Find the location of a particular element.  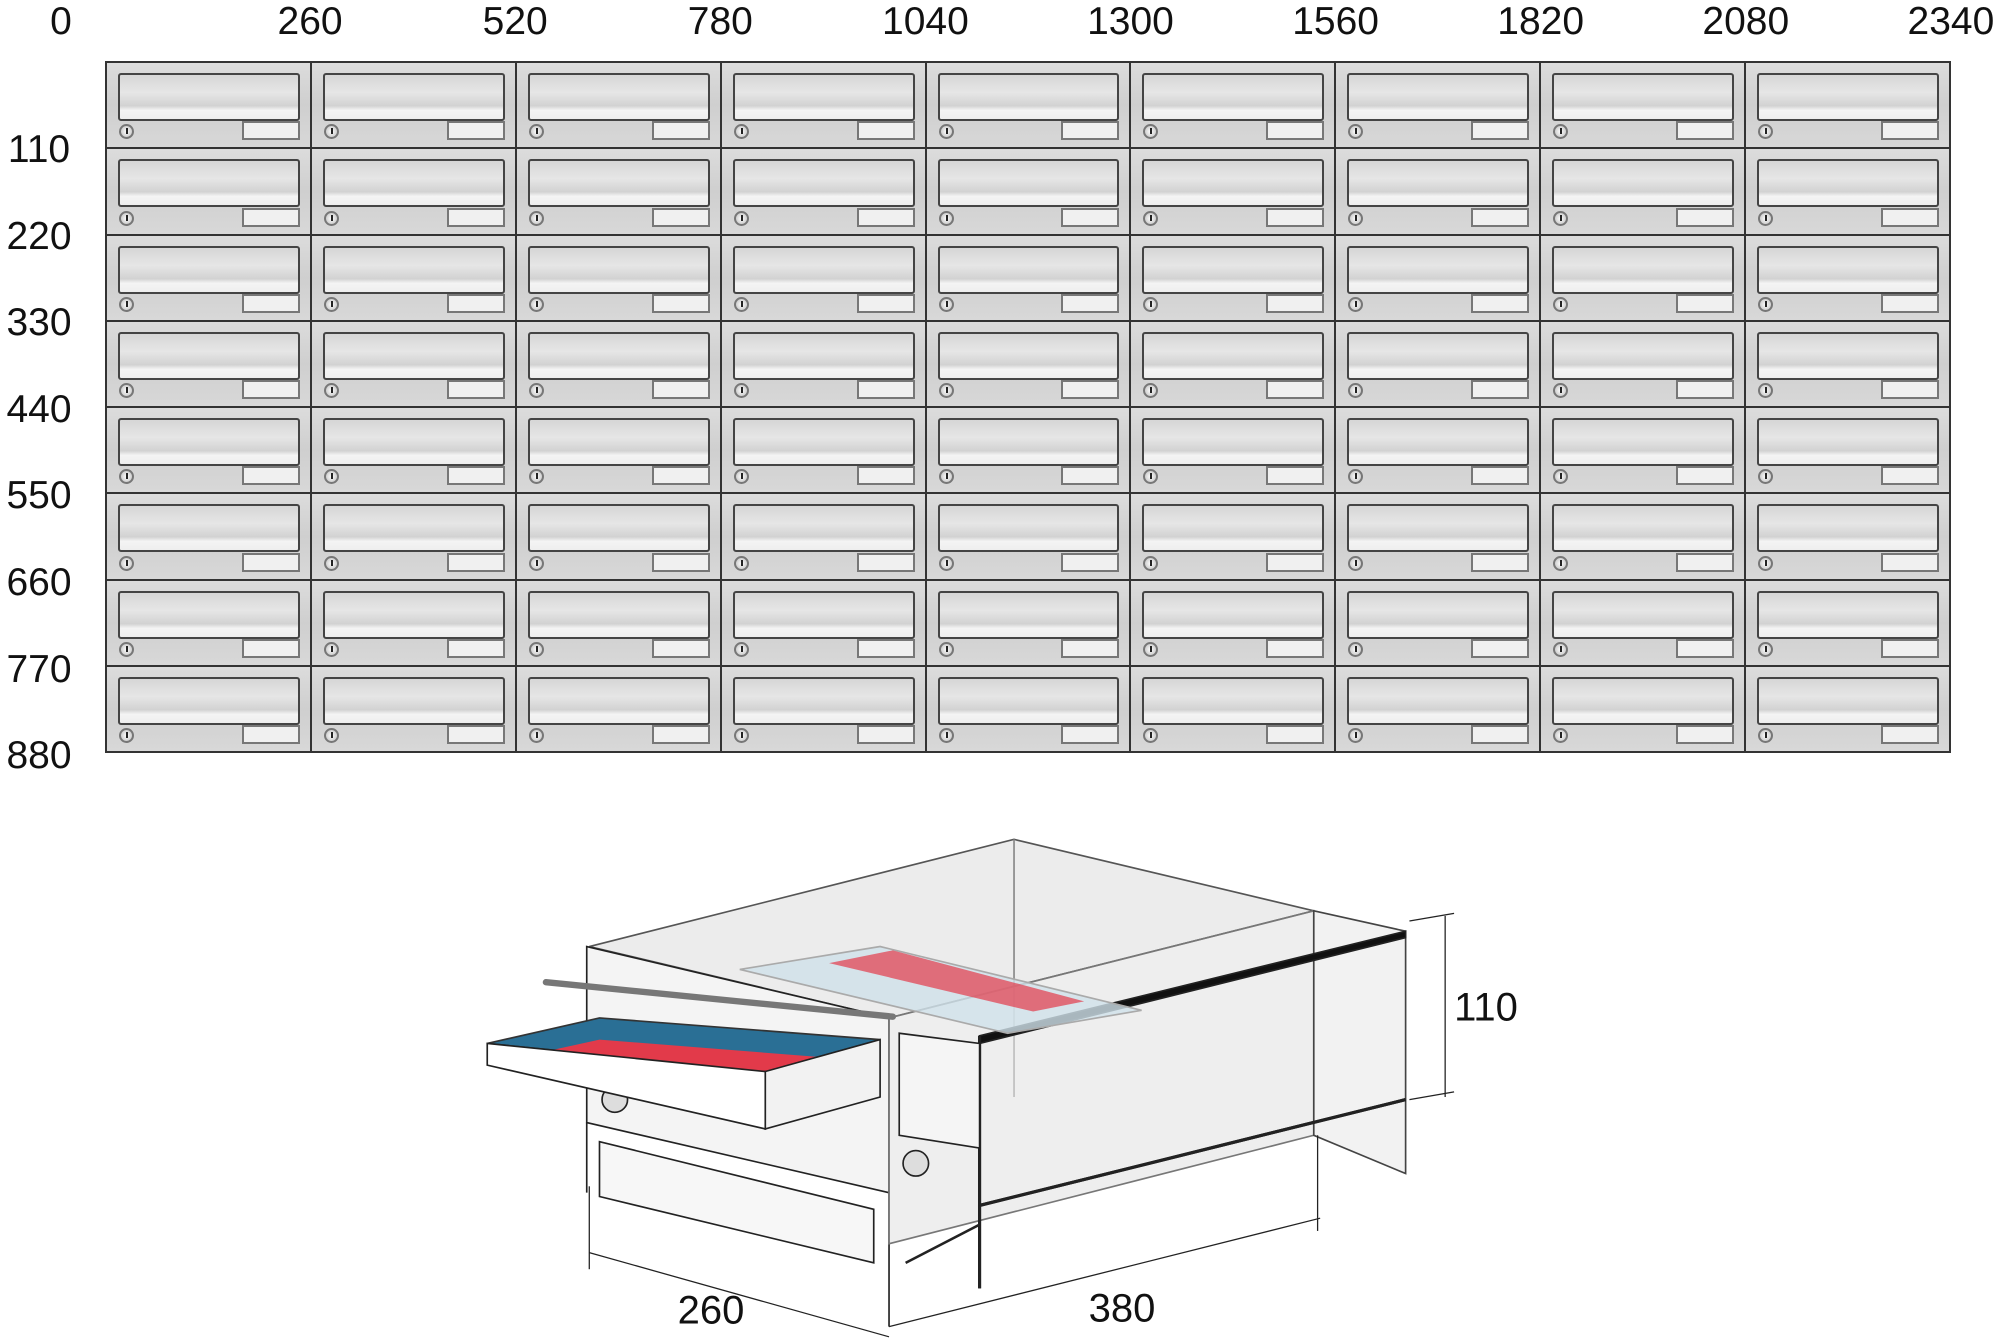

left-axis-label: 660 is located at coordinates (39, 582).